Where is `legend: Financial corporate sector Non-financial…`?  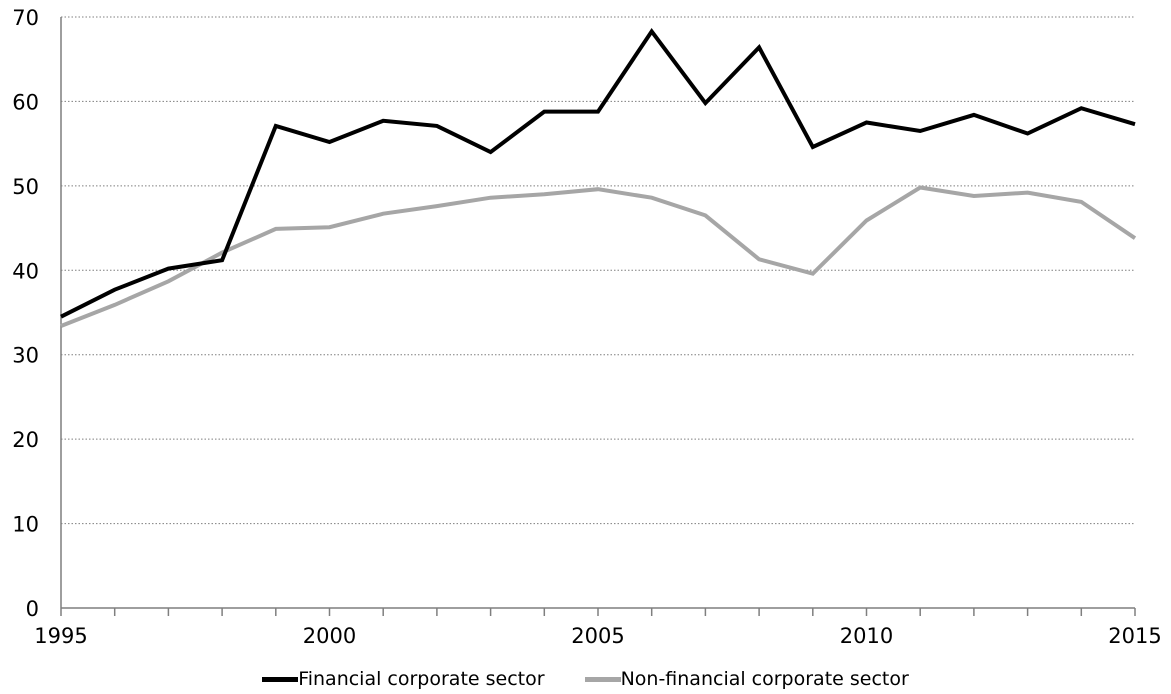
legend: Financial corporate sector Non-financial… is located at coordinates (585, 679).